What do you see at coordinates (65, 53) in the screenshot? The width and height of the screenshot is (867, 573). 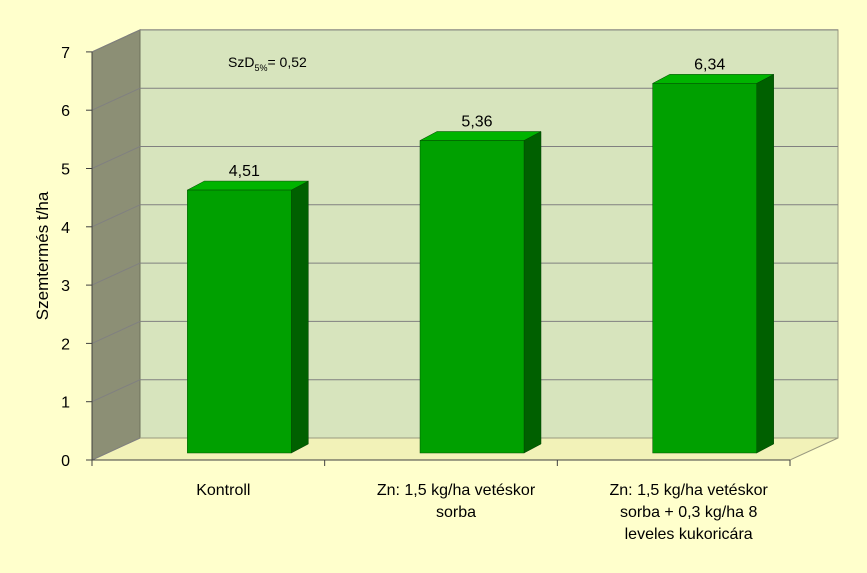 I see `y-tick-label: 7` at bounding box center [65, 53].